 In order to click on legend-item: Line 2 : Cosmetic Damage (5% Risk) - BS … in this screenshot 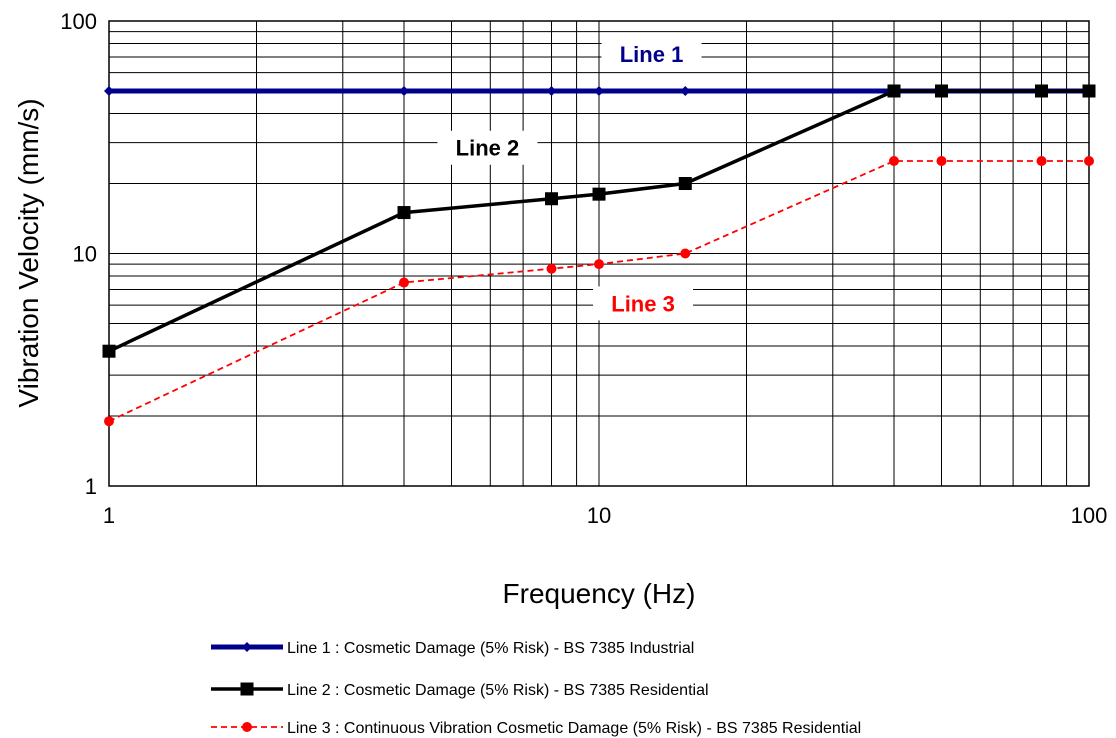, I will do `click(460, 690)`.